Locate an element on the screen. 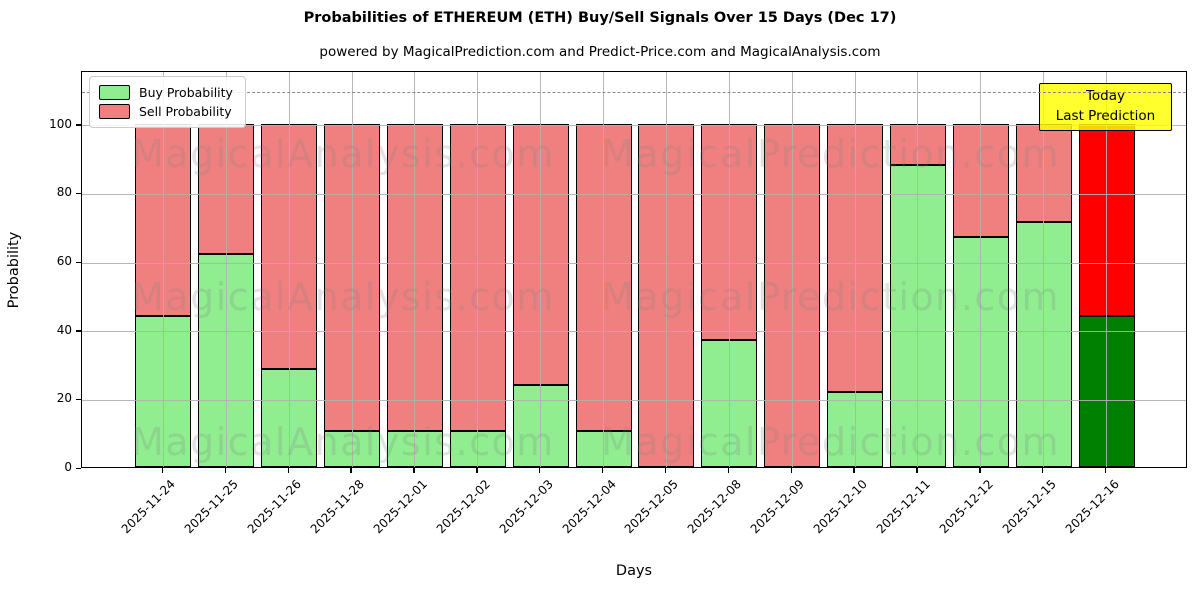  x-tick-label: 2025-11-26 is located at coordinates (274, 507).